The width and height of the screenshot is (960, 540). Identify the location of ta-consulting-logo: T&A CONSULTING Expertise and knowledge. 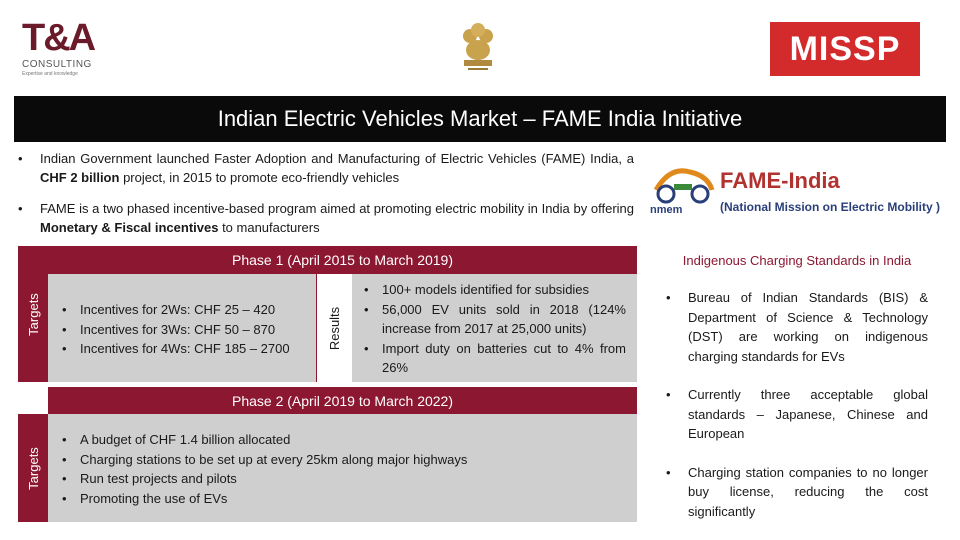
(67, 48).